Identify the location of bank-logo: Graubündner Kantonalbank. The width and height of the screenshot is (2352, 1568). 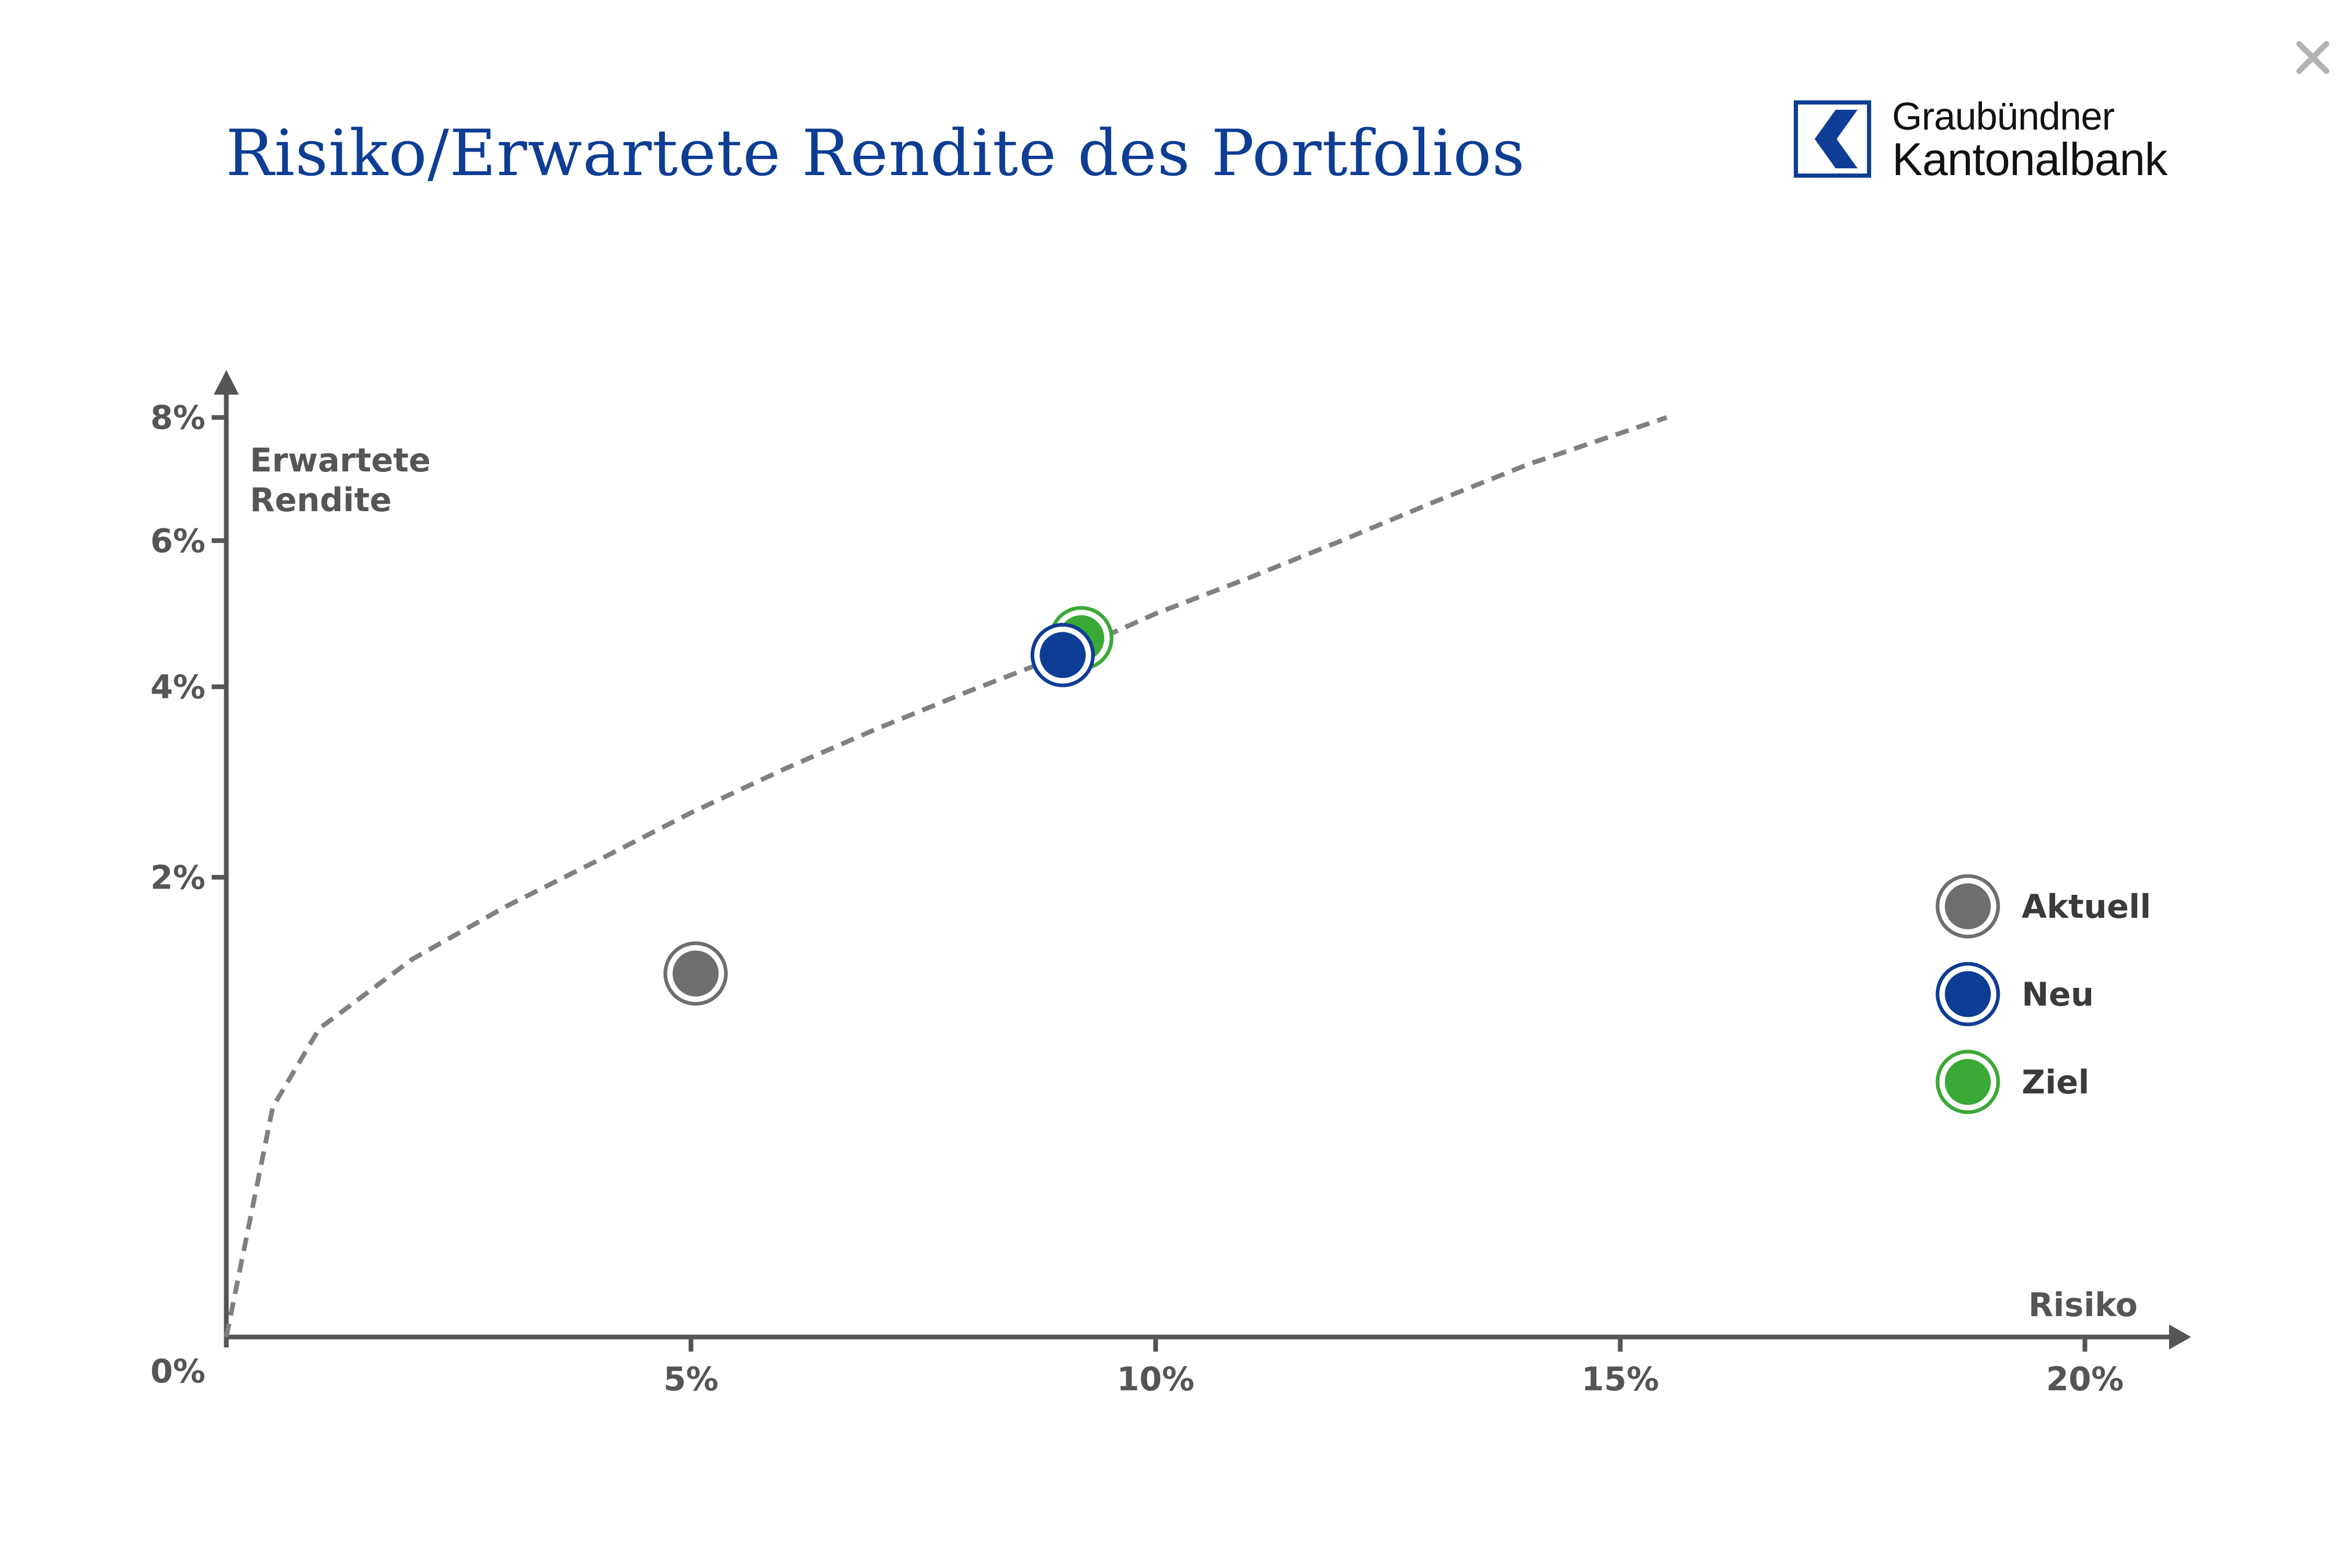
(2003, 140).